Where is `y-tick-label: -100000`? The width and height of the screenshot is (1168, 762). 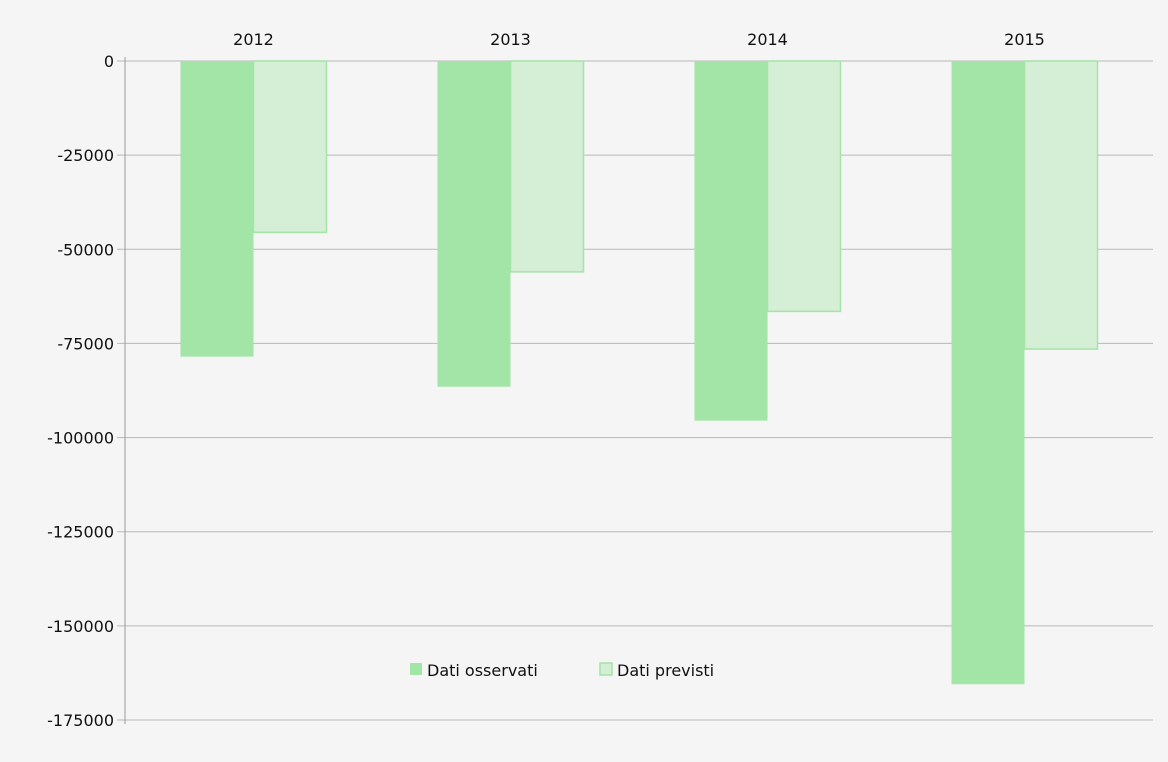
y-tick-label: -100000 is located at coordinates (80, 438).